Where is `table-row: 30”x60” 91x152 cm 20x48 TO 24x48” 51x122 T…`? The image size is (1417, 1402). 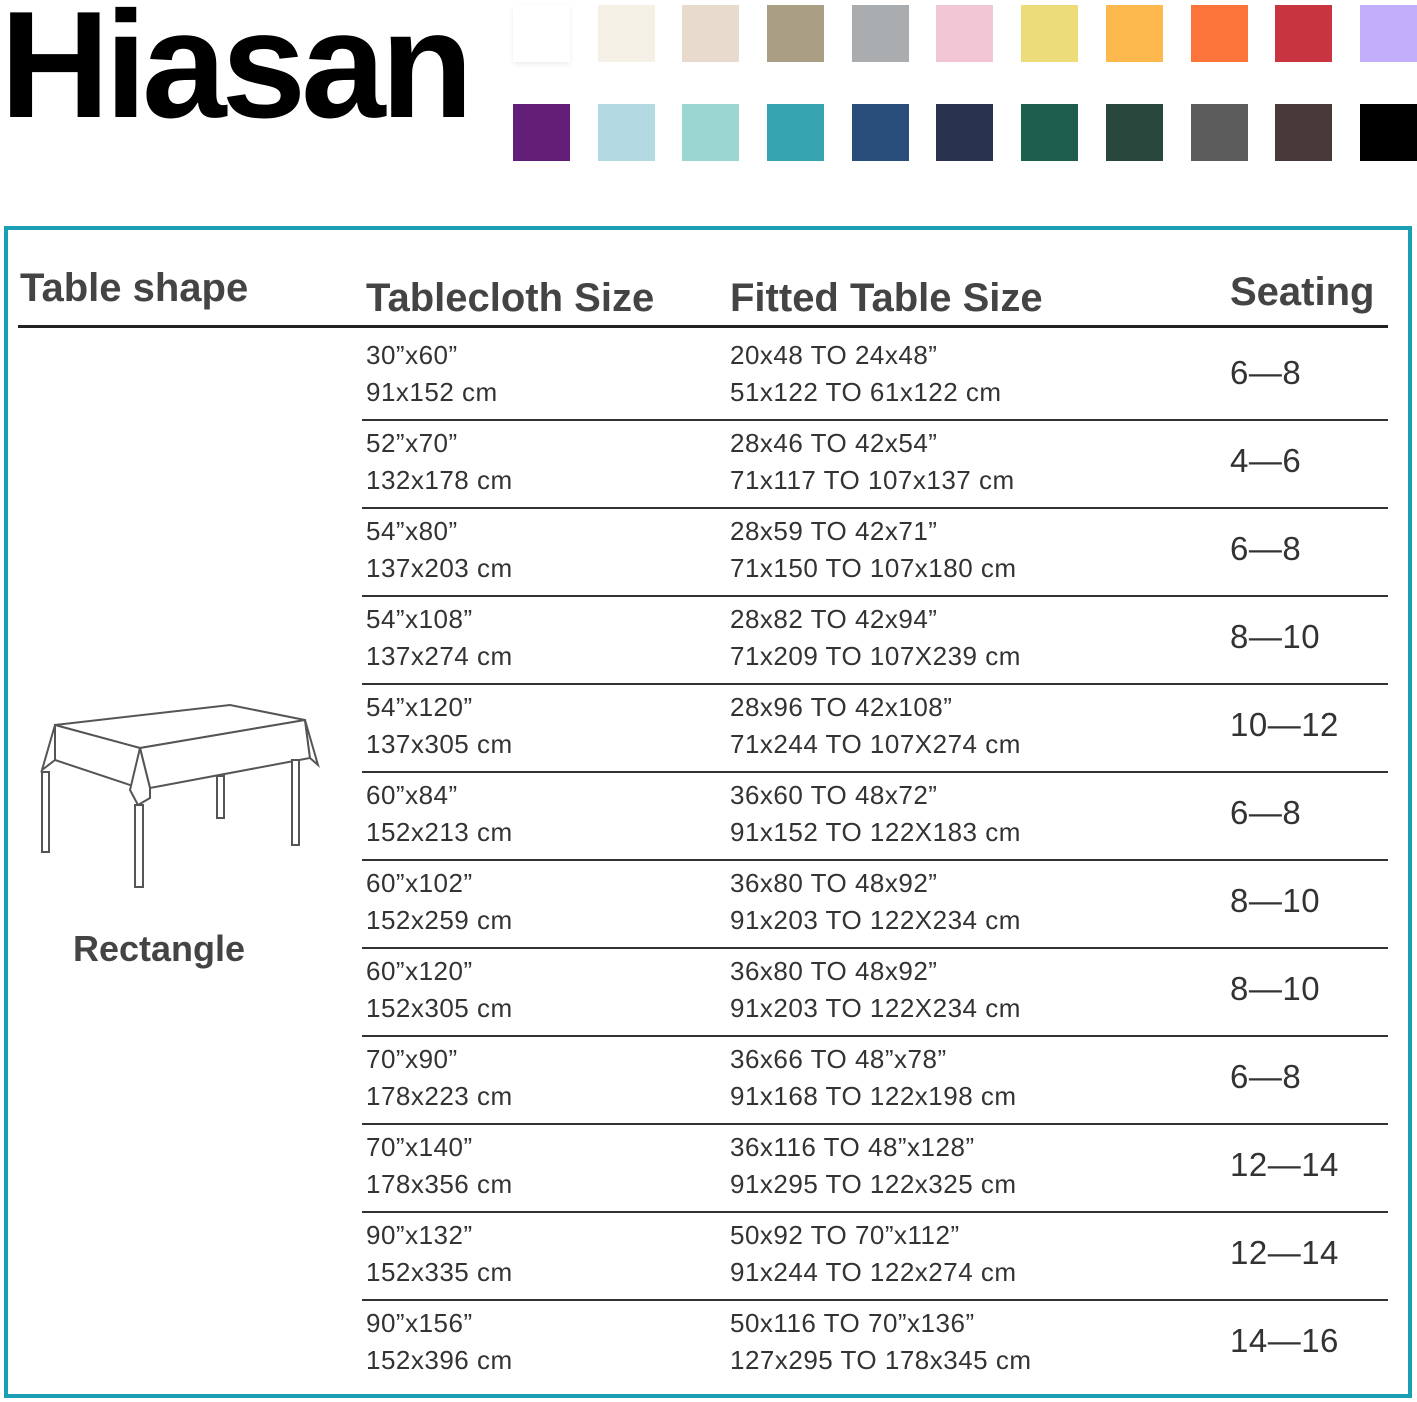 table-row: 30”x60” 91x152 cm 20x48 TO 24x48” 51x122 T… is located at coordinates (875, 377).